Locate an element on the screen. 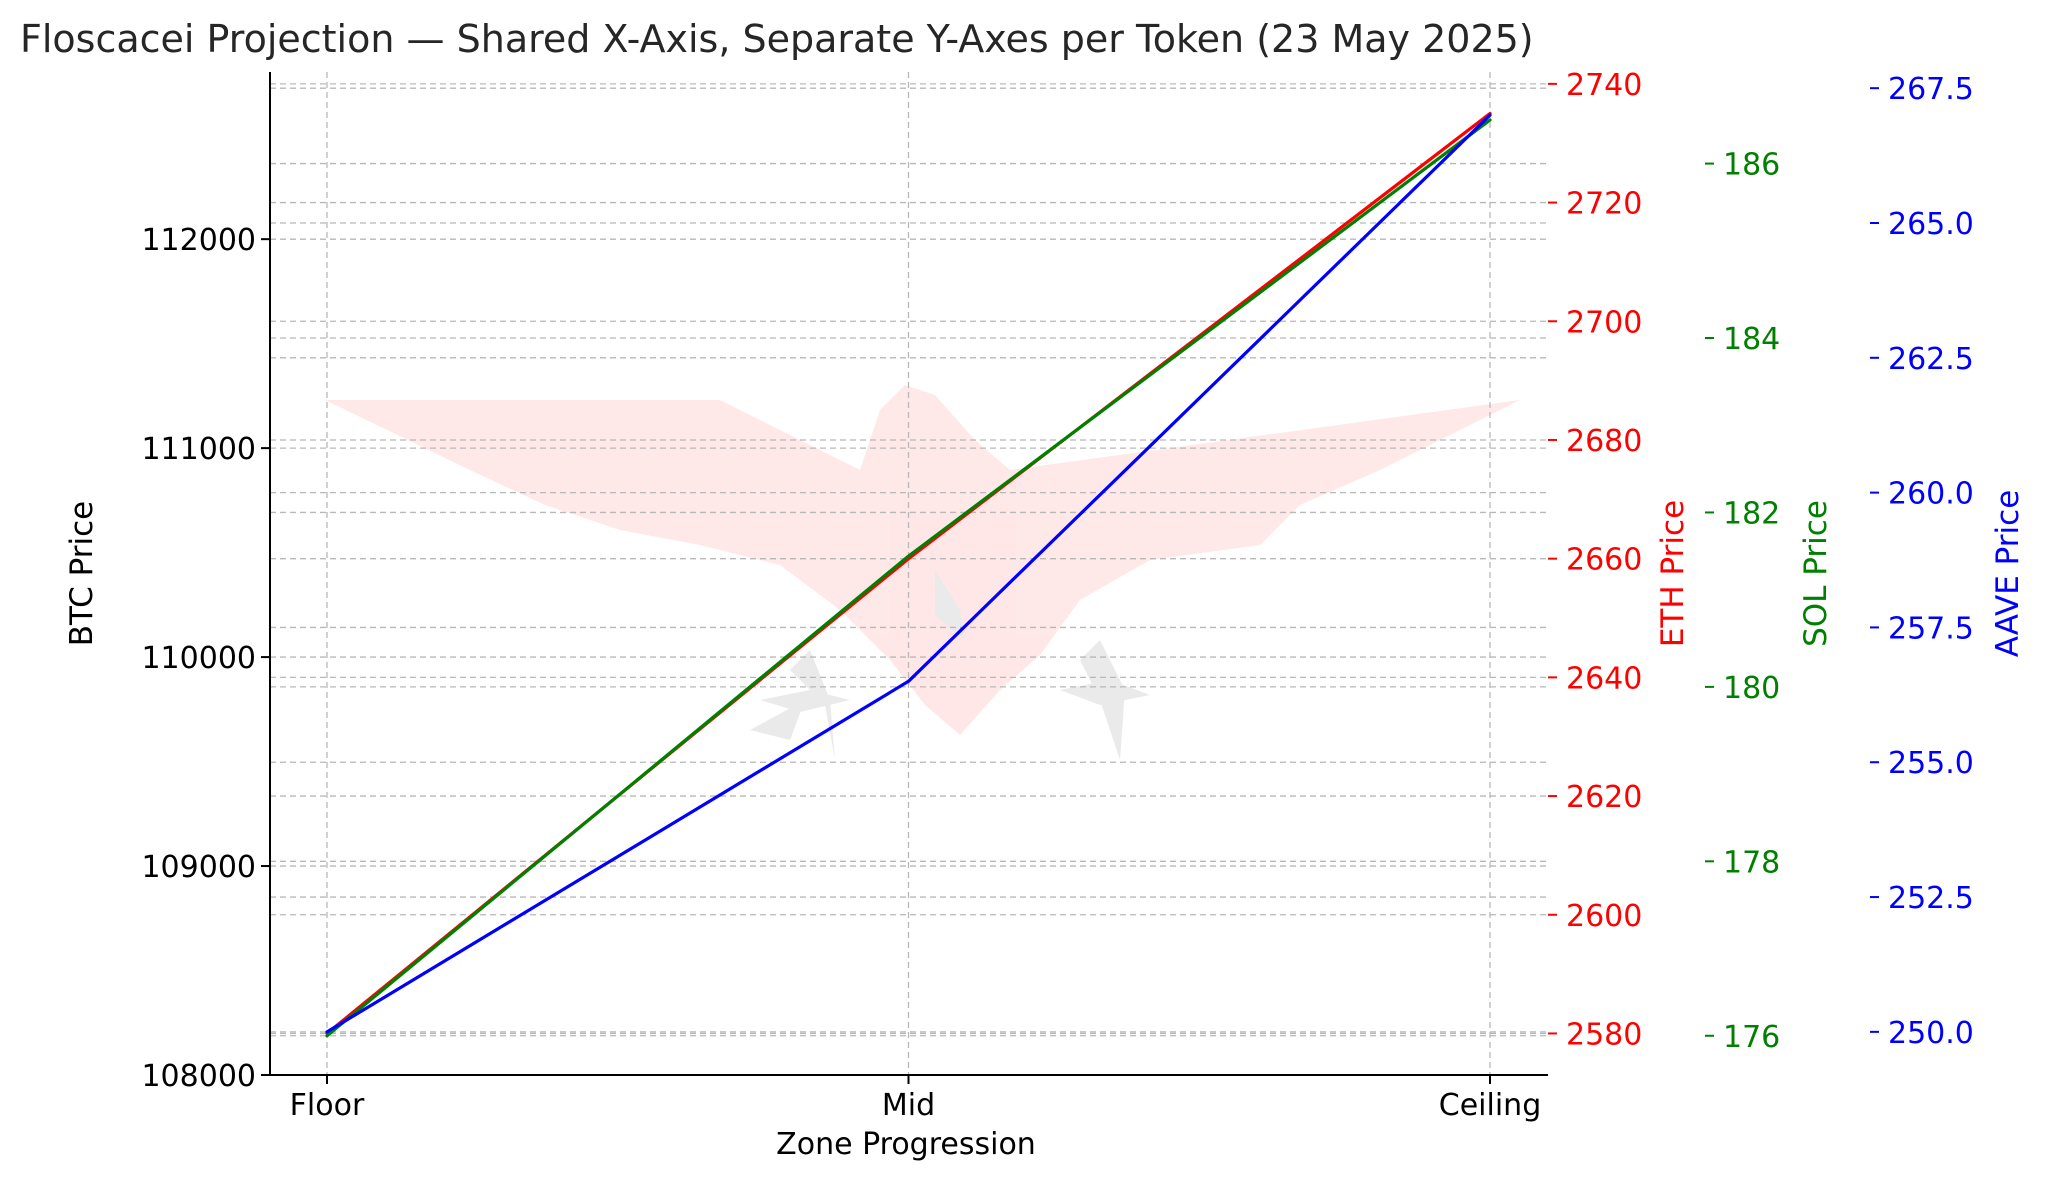 This screenshot has width=2046, height=1180. y-axis-label-aave: AAVE Price is located at coordinates (2008, 574).